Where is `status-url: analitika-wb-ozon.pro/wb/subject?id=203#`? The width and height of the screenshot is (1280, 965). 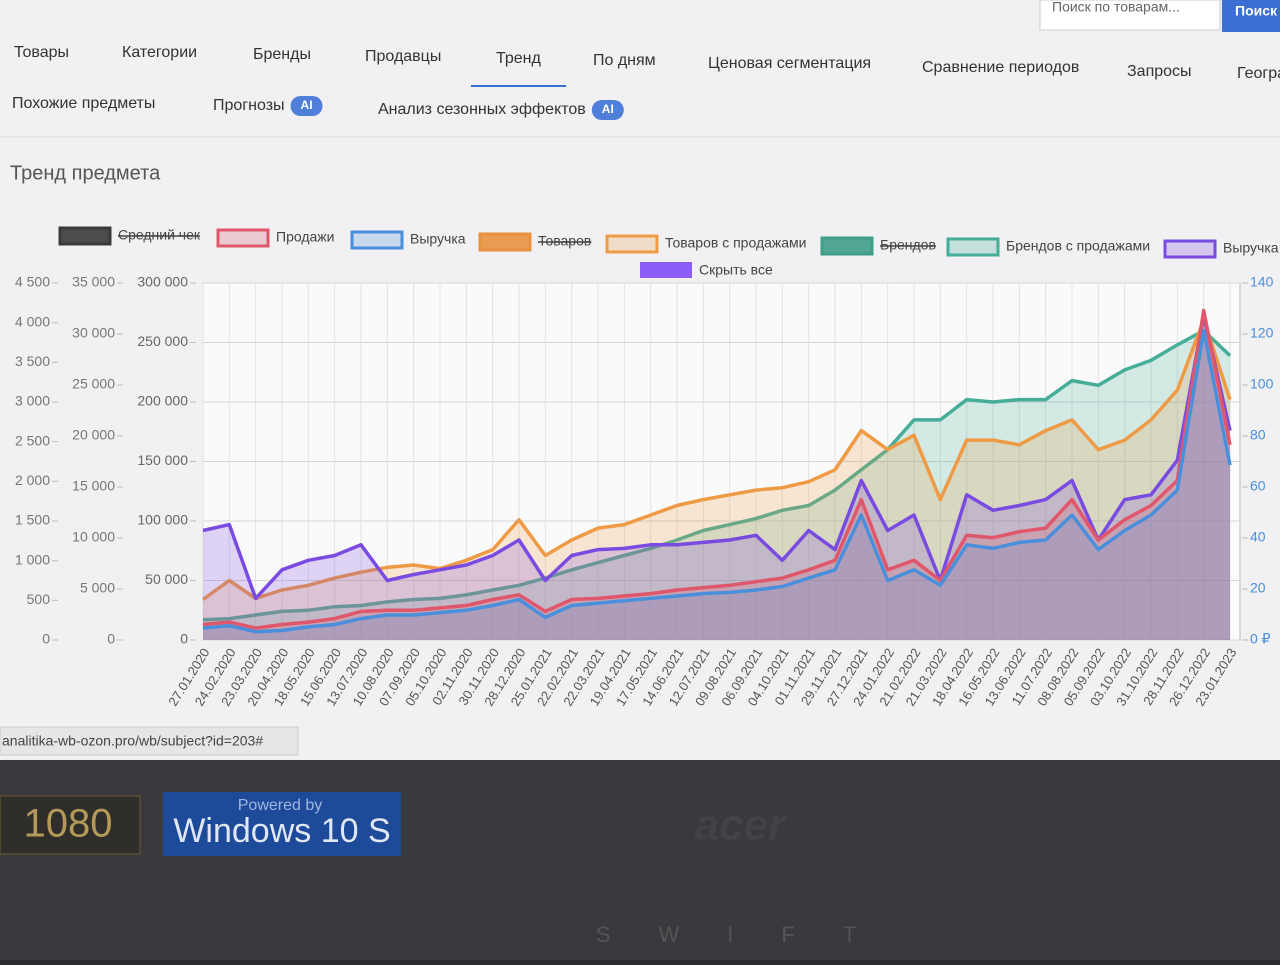 status-url: analitika-wb-ozon.pro/wb/subject?id=203# is located at coordinates (132, 741).